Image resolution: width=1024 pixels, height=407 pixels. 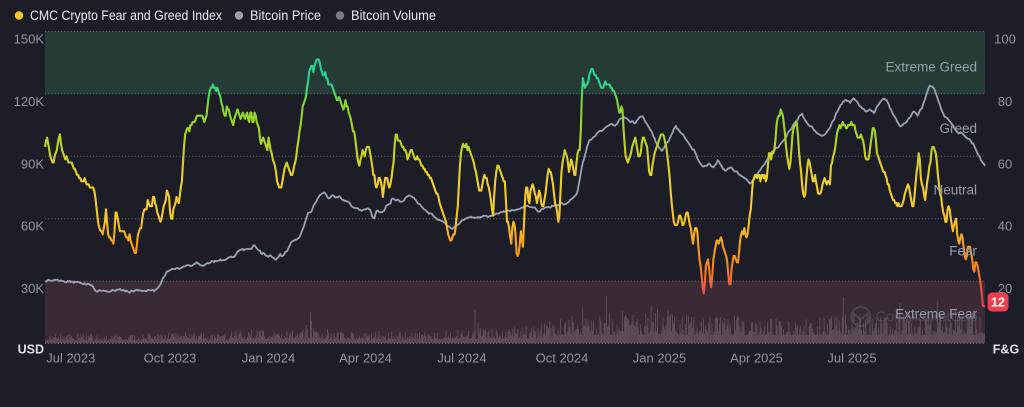 What do you see at coordinates (32, 163) in the screenshot?
I see `svg-text: 90K` at bounding box center [32, 163].